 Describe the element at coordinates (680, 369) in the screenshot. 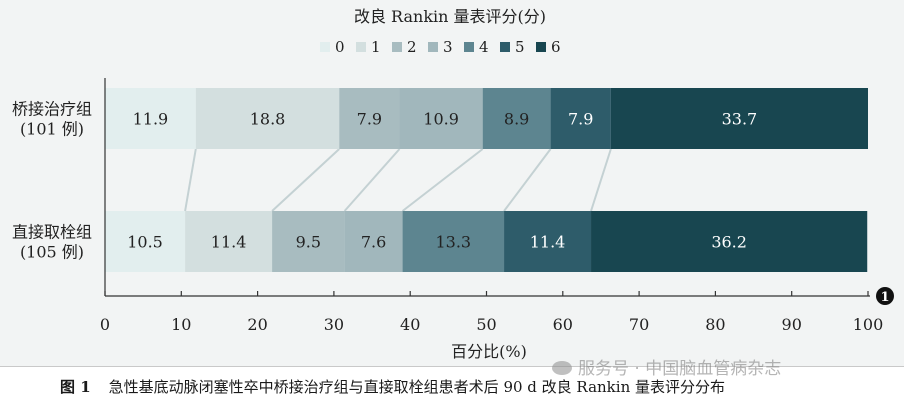

I see `watermark-text: 服务号 · 中国脑血管病杂志` at that location.